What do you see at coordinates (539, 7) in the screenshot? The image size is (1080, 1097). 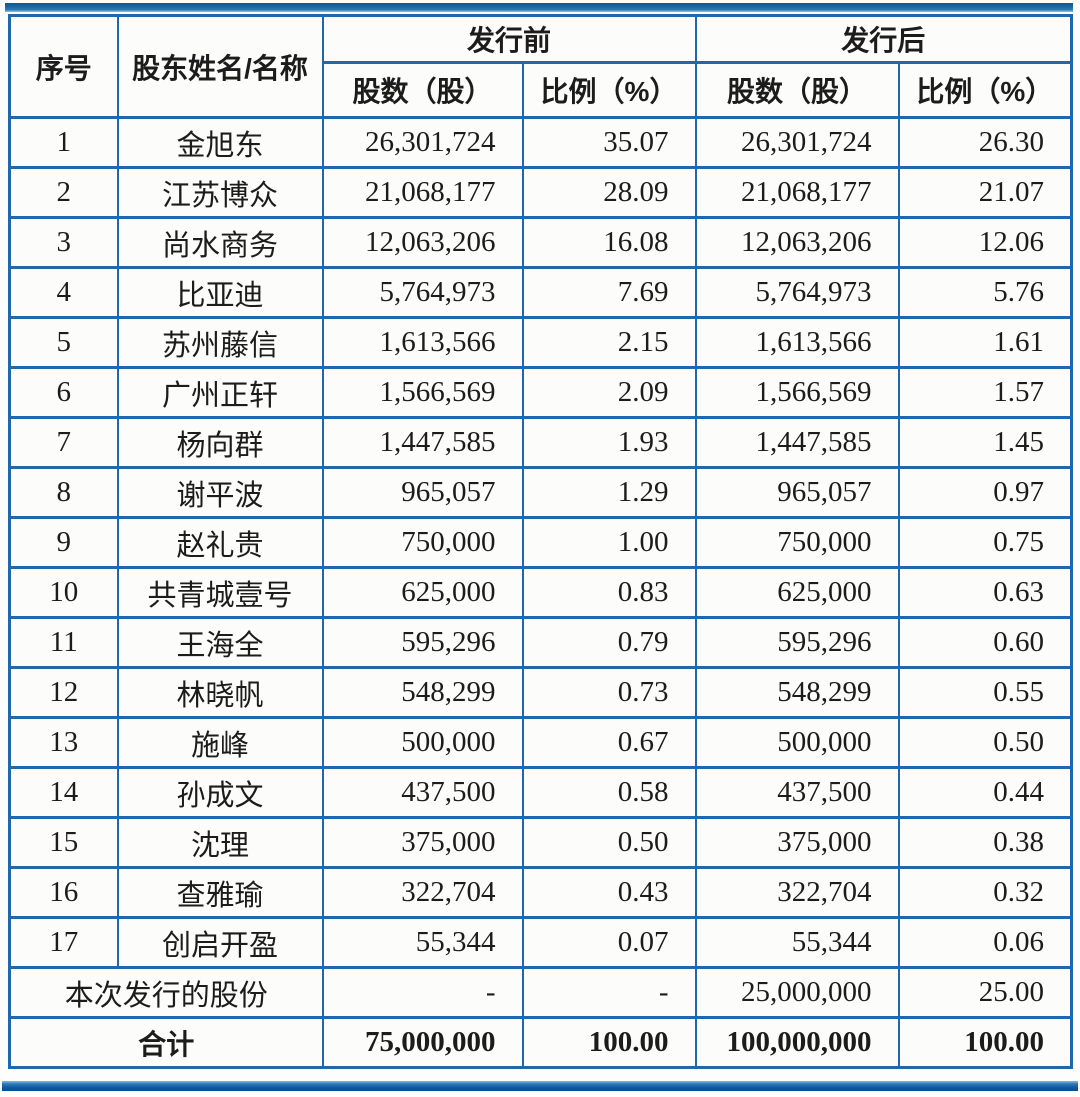 I see `top-horizontal-rule` at bounding box center [539, 7].